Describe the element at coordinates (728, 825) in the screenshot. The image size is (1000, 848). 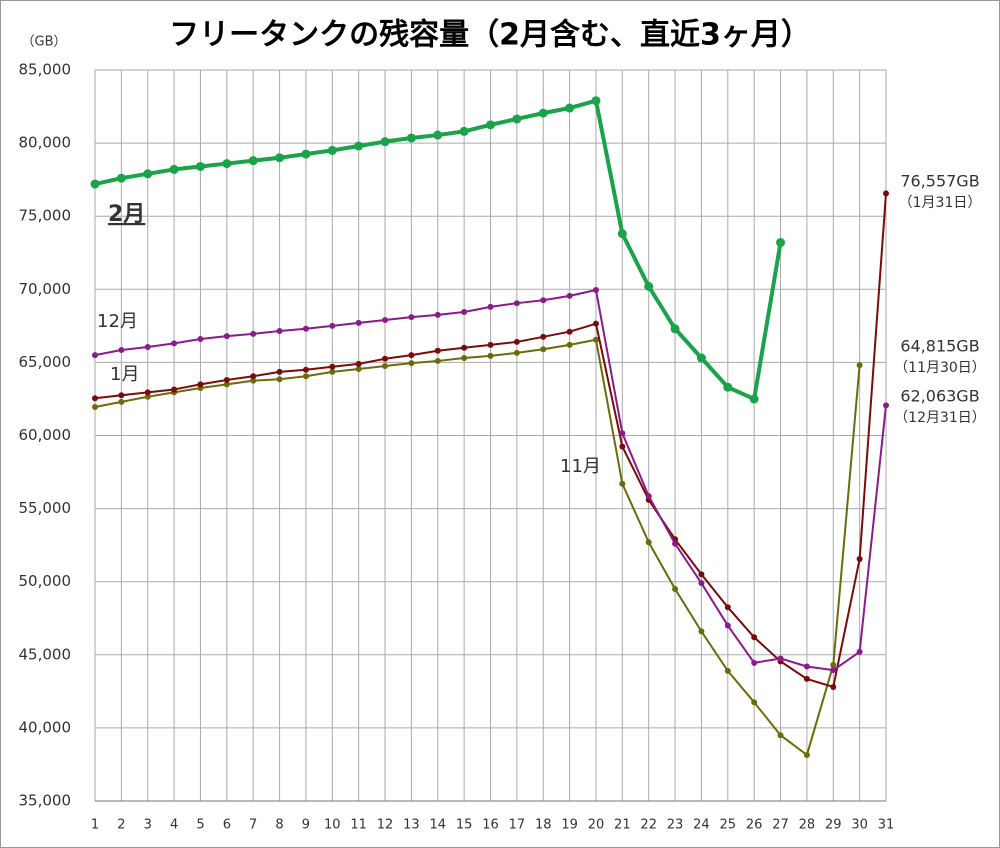
I see `x-tick-label: 25` at that location.